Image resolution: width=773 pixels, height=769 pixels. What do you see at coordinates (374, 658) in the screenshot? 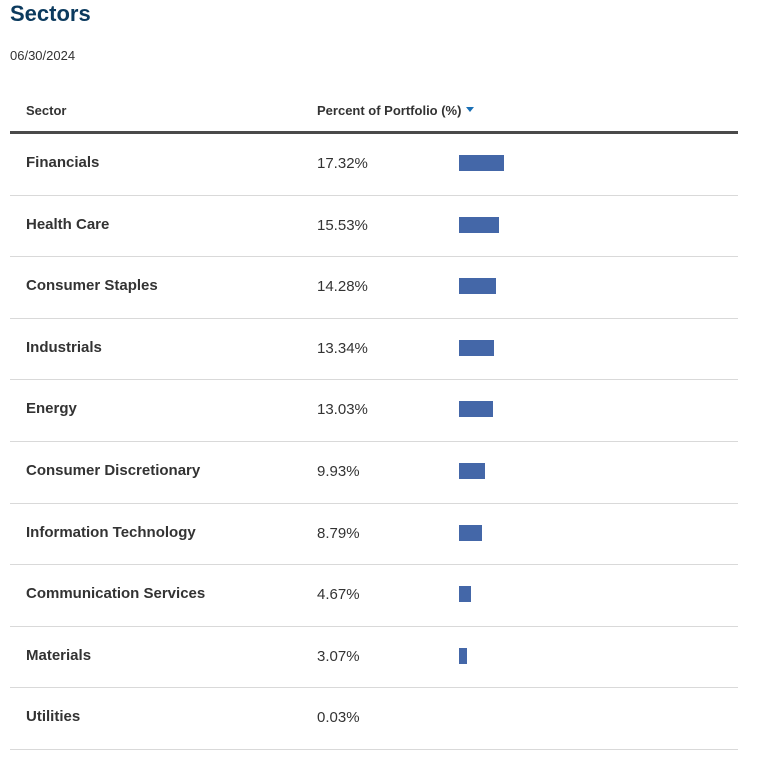
I see `table-row: Materials 3.07%` at bounding box center [374, 658].